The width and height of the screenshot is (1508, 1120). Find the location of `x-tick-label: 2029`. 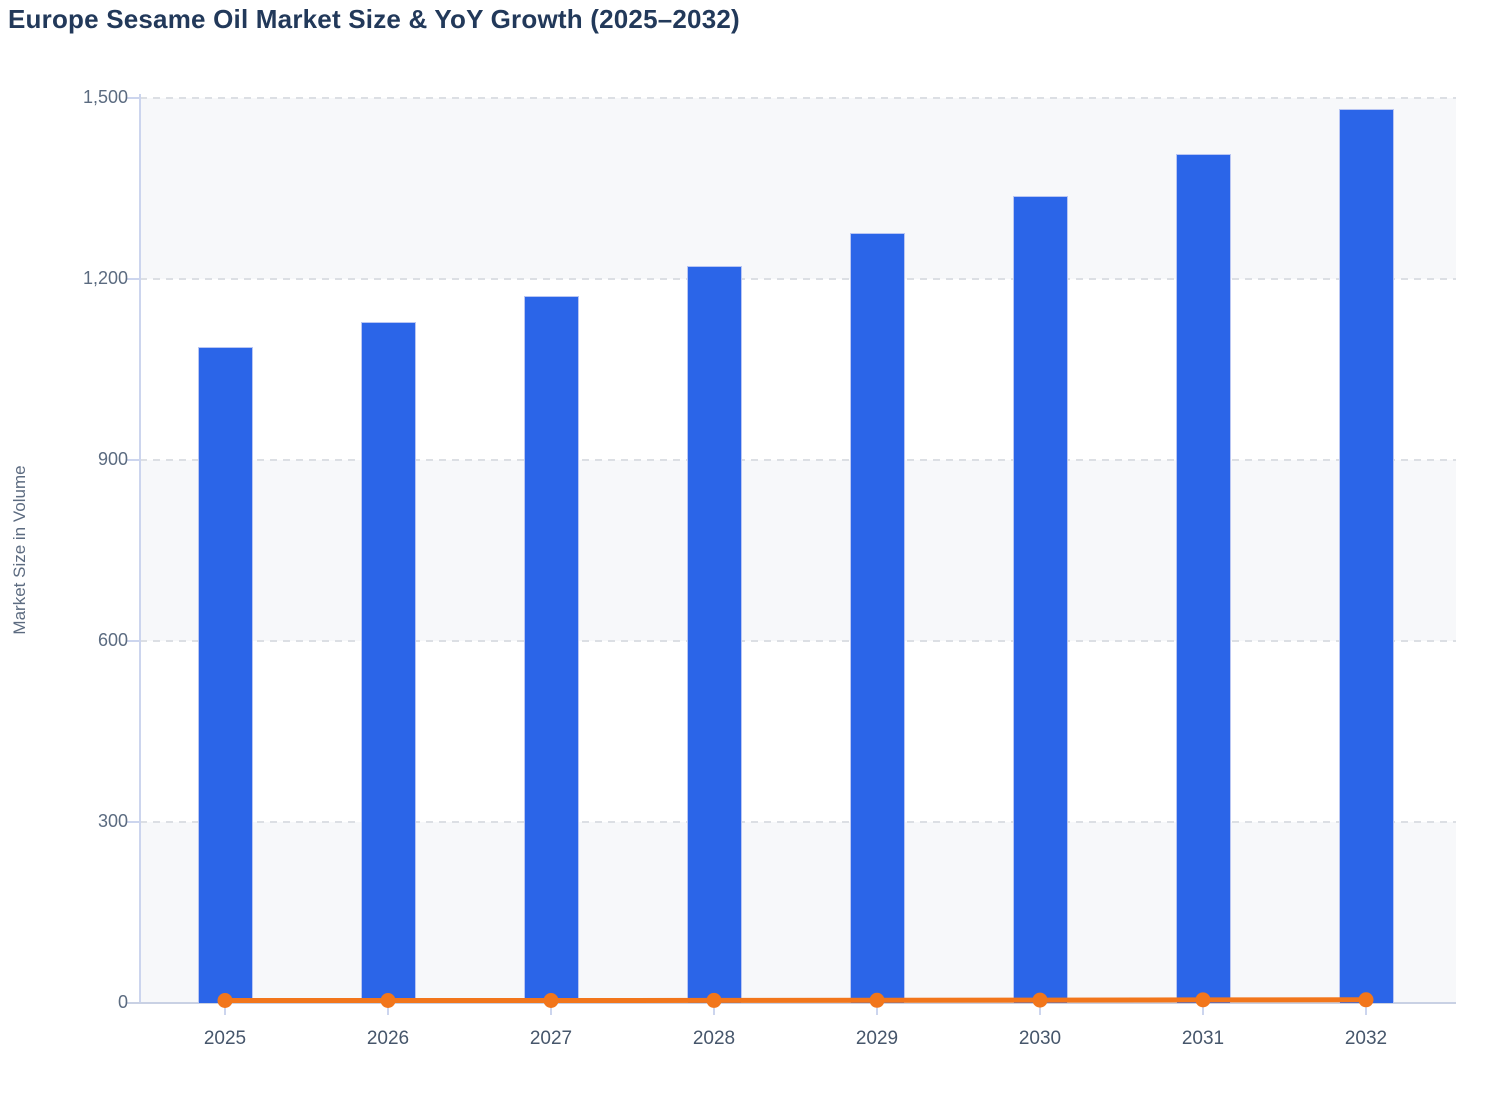

x-tick-label: 2029 is located at coordinates (877, 1038).